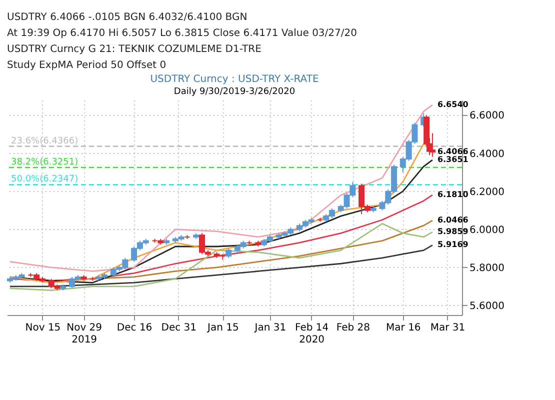  I want to click on y-tick-label: 6.4000, so click(487, 154).